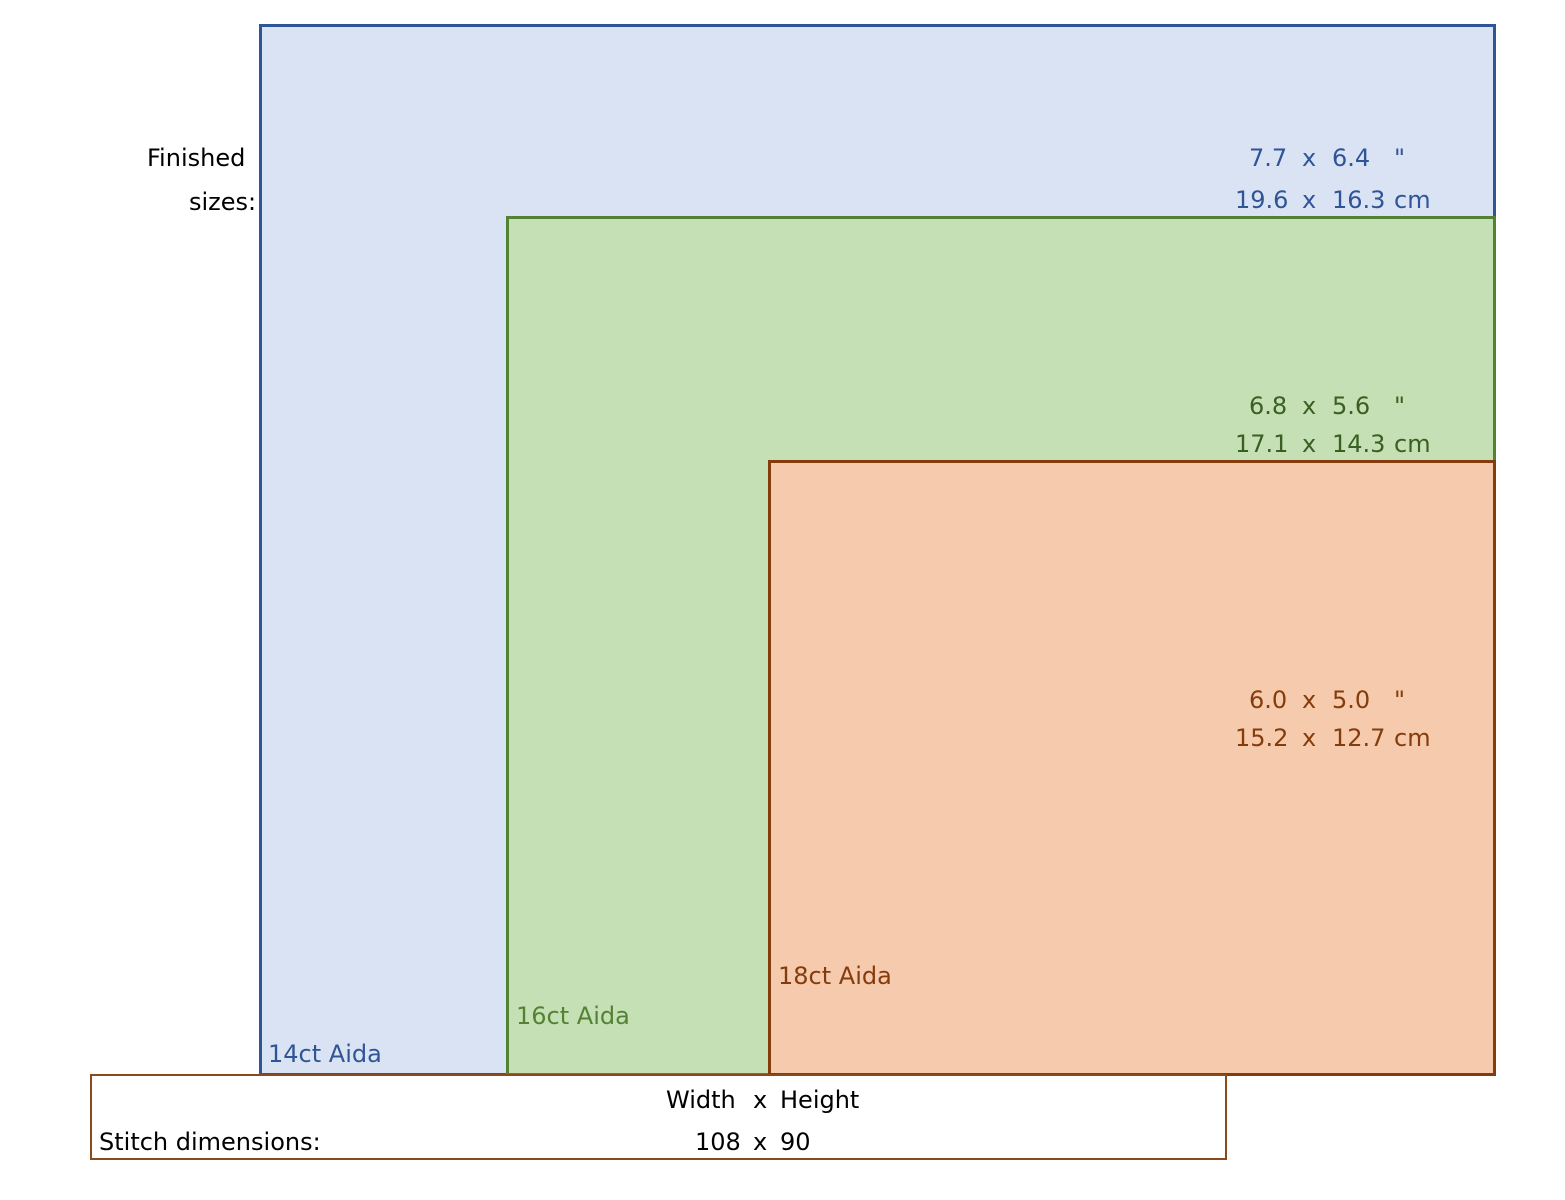  I want to click on stitch-dimensions-label: Stitch dimensions:, so click(210, 1142).